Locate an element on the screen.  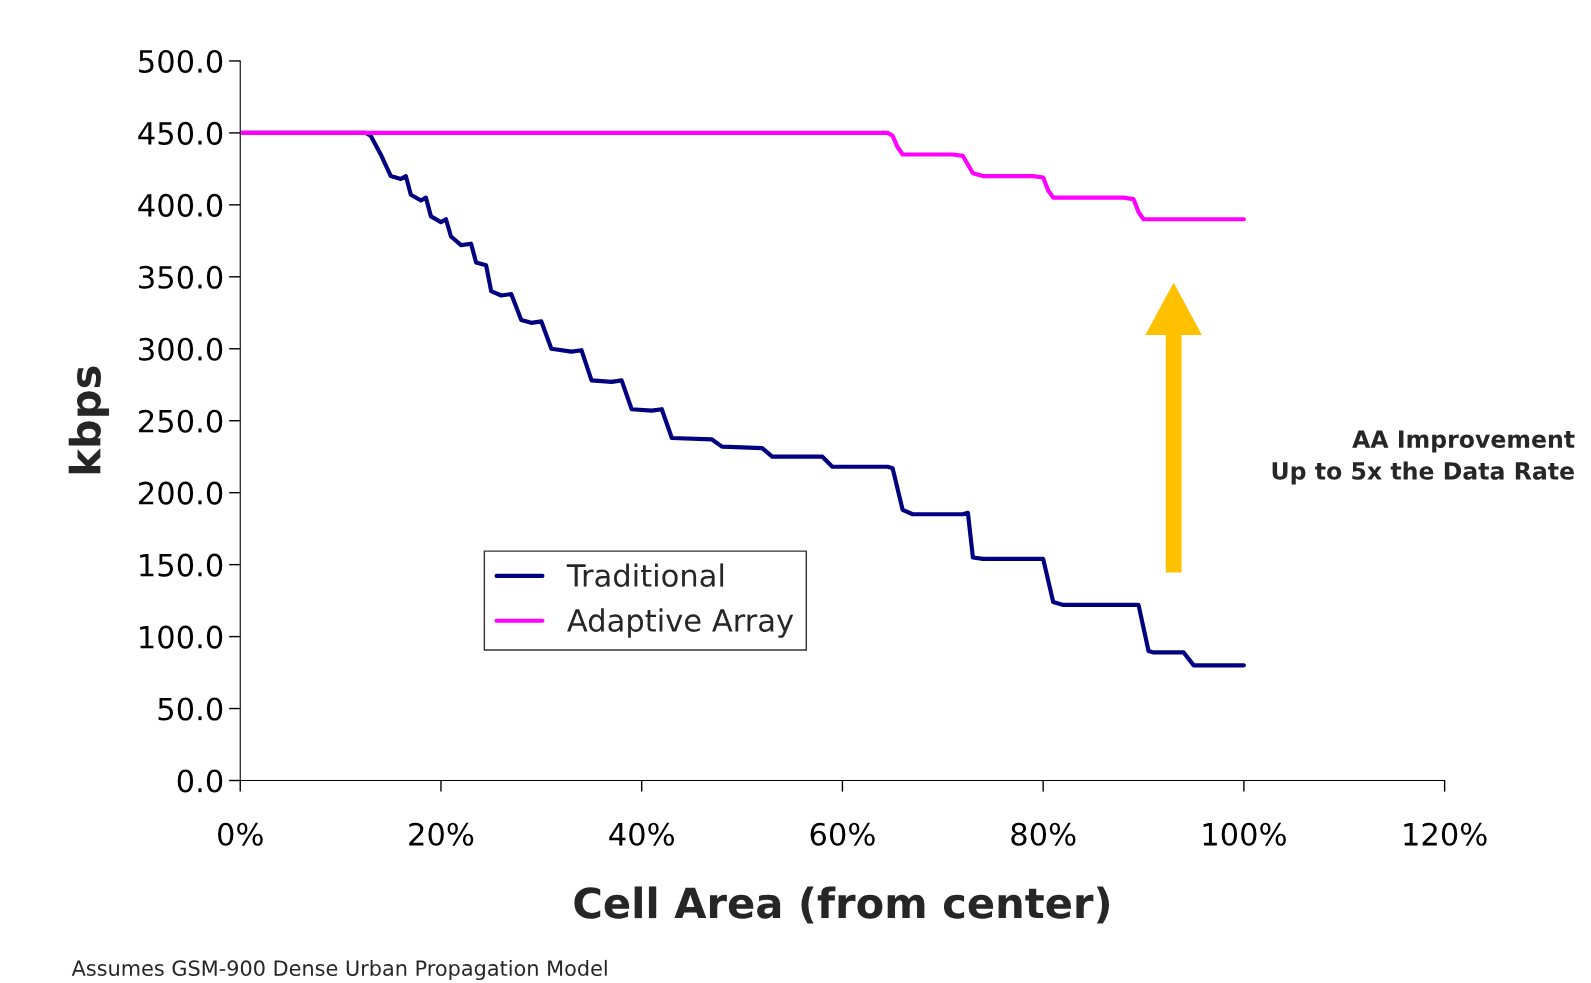
y-tick-label: 50.0 is located at coordinates (190, 709).